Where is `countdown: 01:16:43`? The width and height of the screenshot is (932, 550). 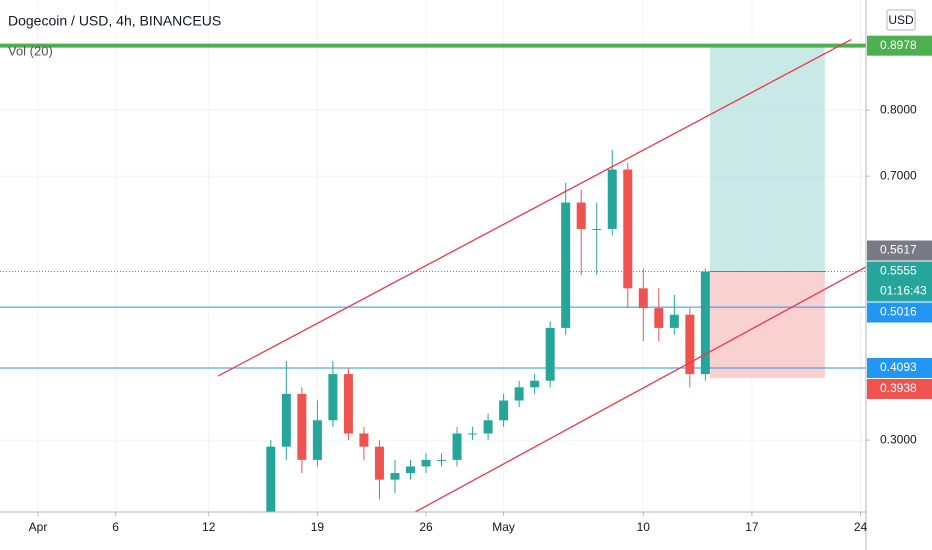
countdown: 01:16:43 is located at coordinates (903, 291).